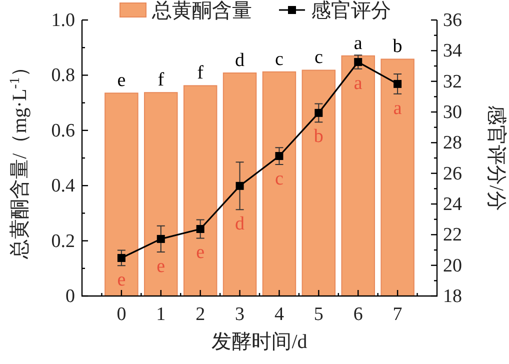  Describe the element at coordinates (240, 314) in the screenshot. I see `x-tick-label: 3` at that location.